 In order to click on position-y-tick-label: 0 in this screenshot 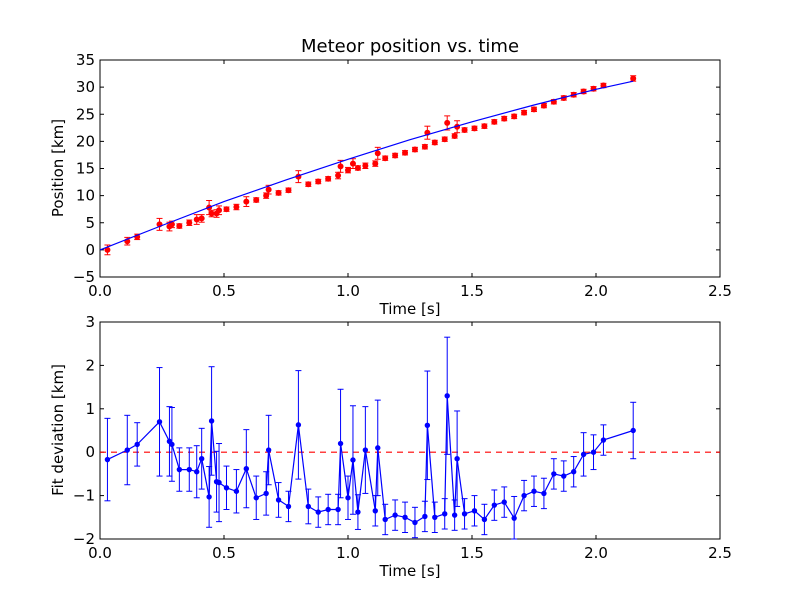, I will do `click(90, 250)`.